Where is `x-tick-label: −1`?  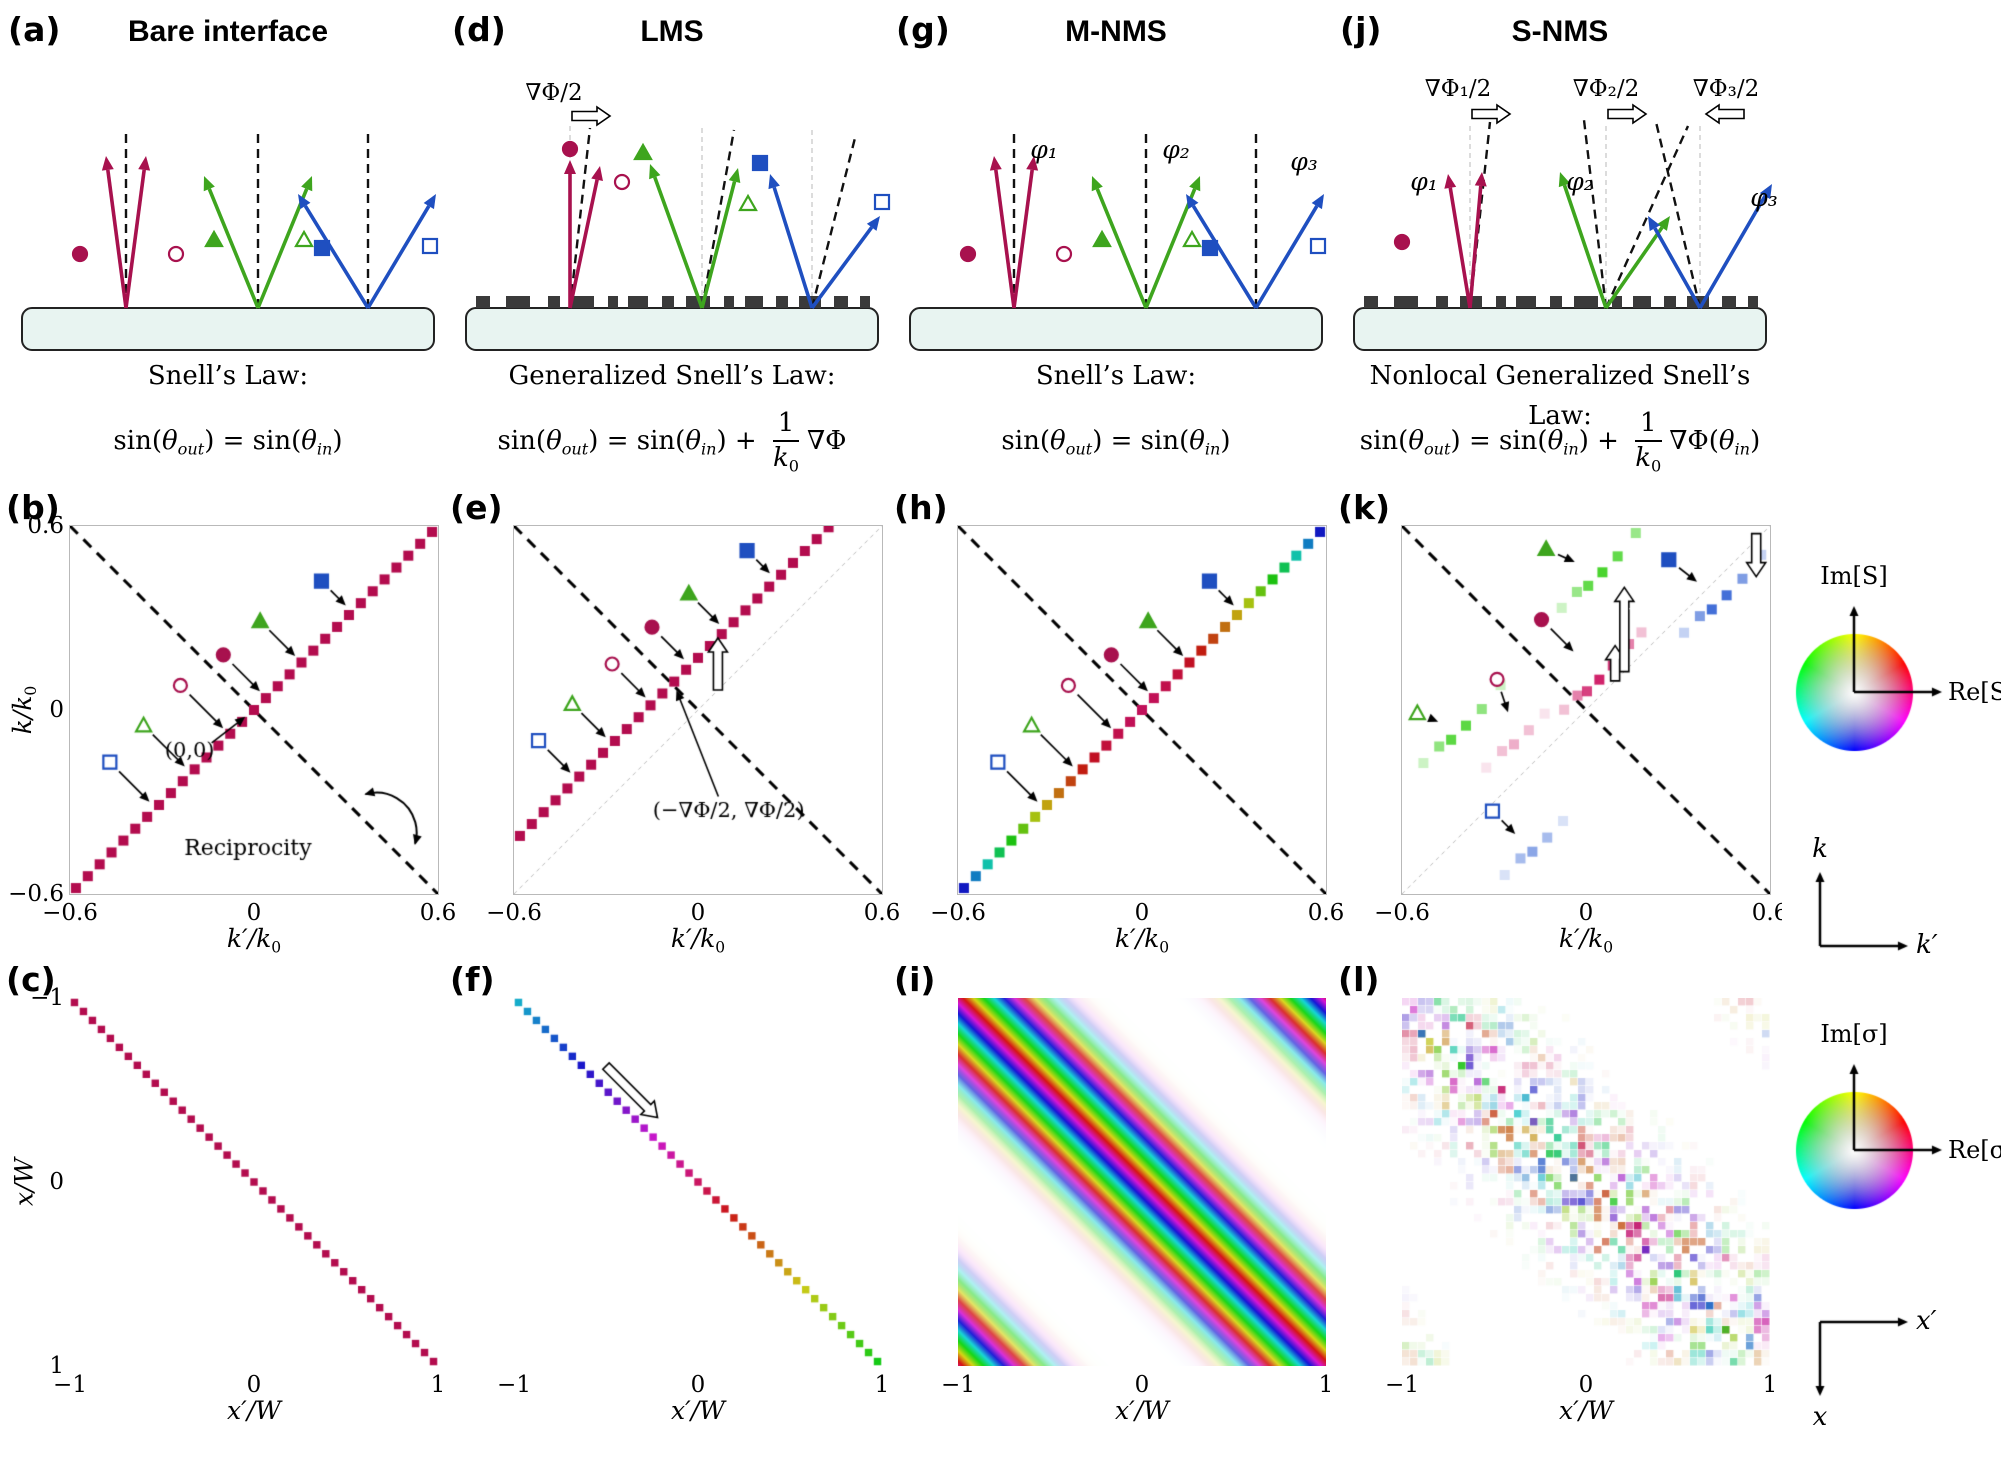 x-tick-label: −1 is located at coordinates (1402, 1385).